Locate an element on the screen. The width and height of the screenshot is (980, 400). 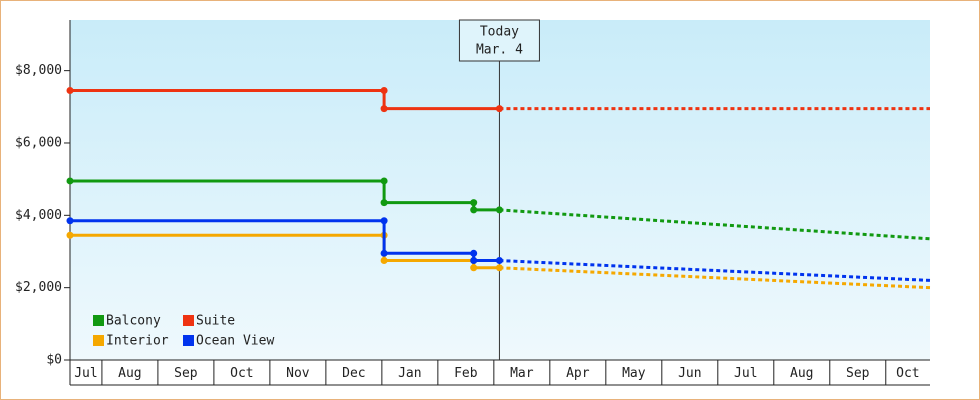
x-tick-label: Mar is located at coordinates (522, 373).